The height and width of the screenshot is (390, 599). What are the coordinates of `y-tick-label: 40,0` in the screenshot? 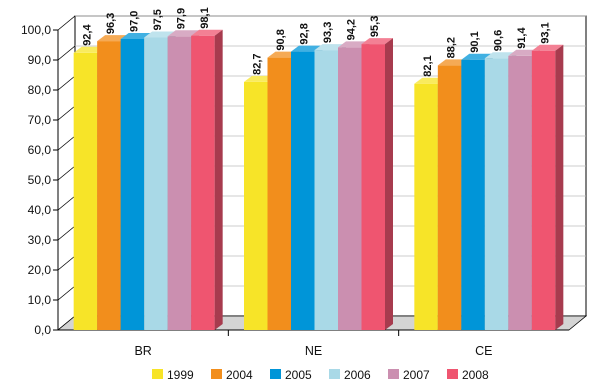 It's located at (40, 210).